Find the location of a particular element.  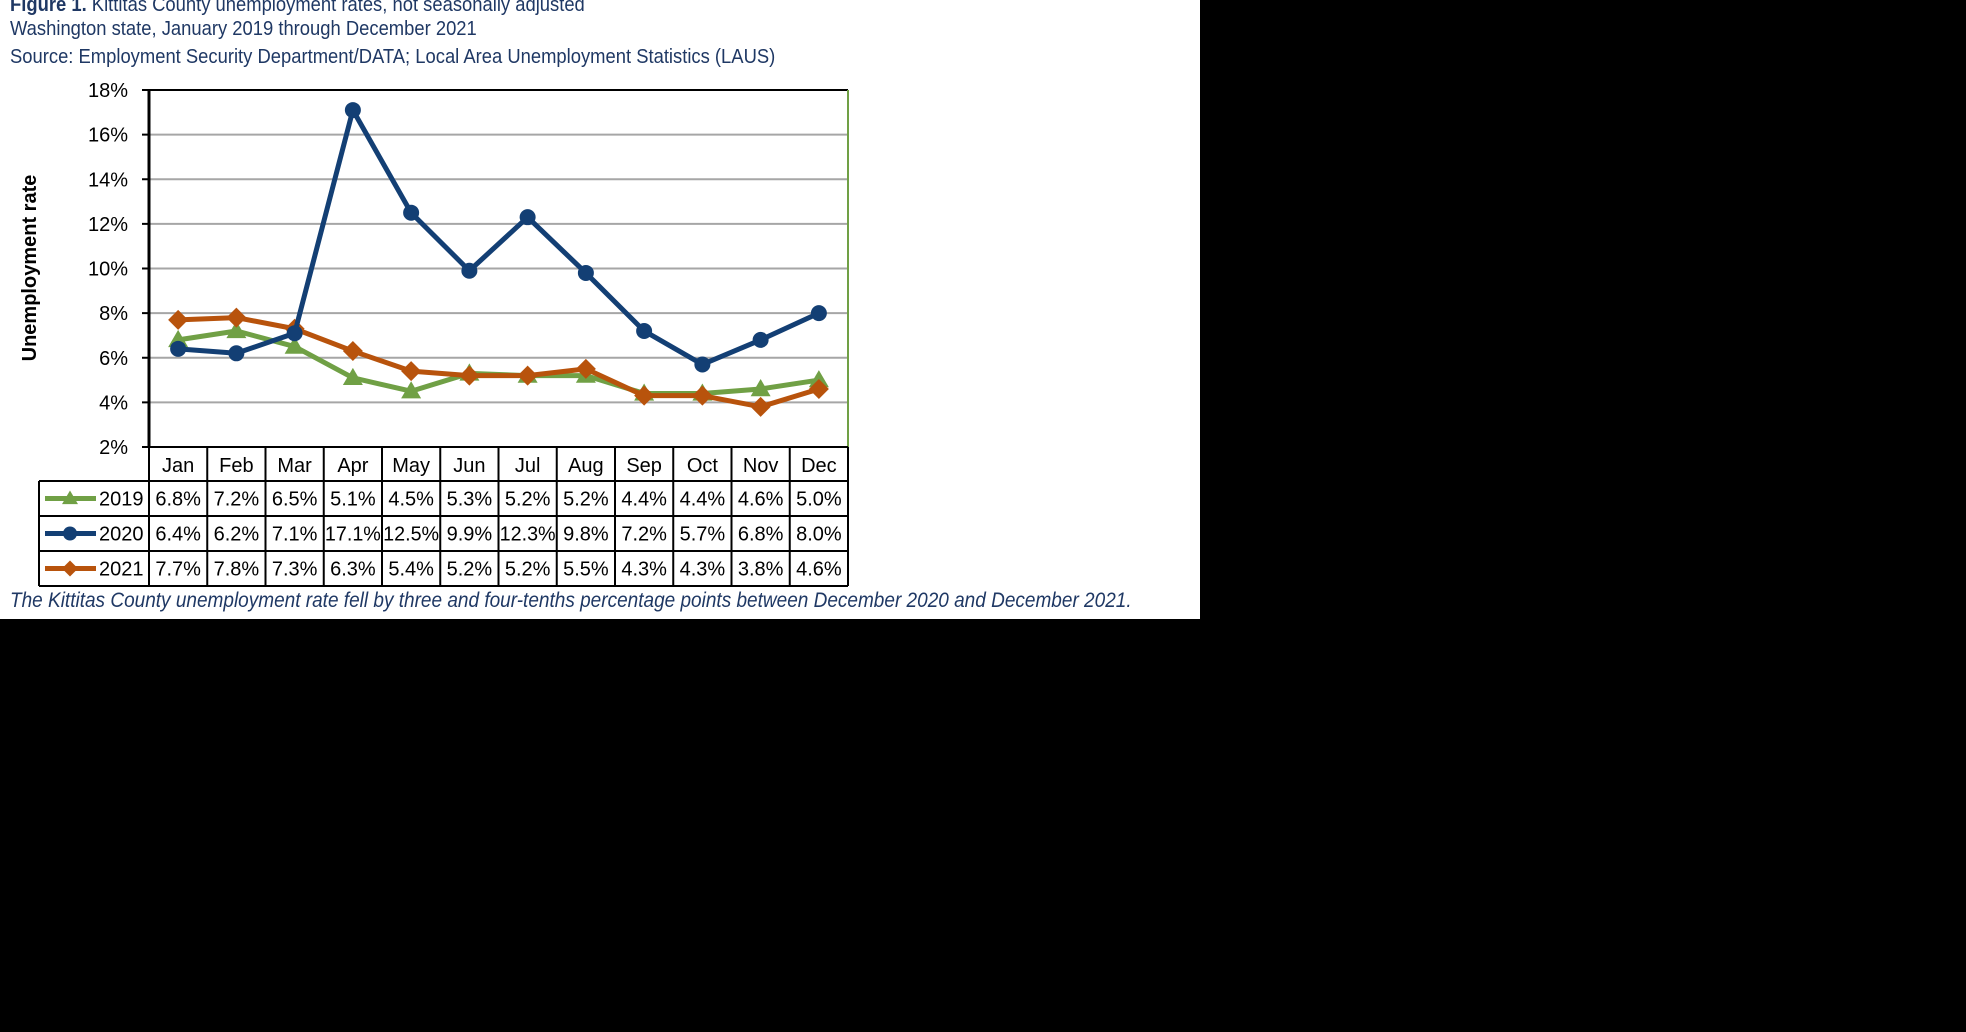

legend-key-2021 is located at coordinates (70, 568).